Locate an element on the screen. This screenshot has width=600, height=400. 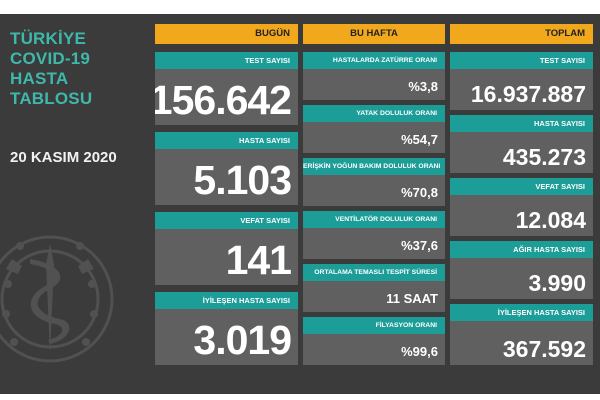
card-value: 435.273 is located at coordinates (544, 157).